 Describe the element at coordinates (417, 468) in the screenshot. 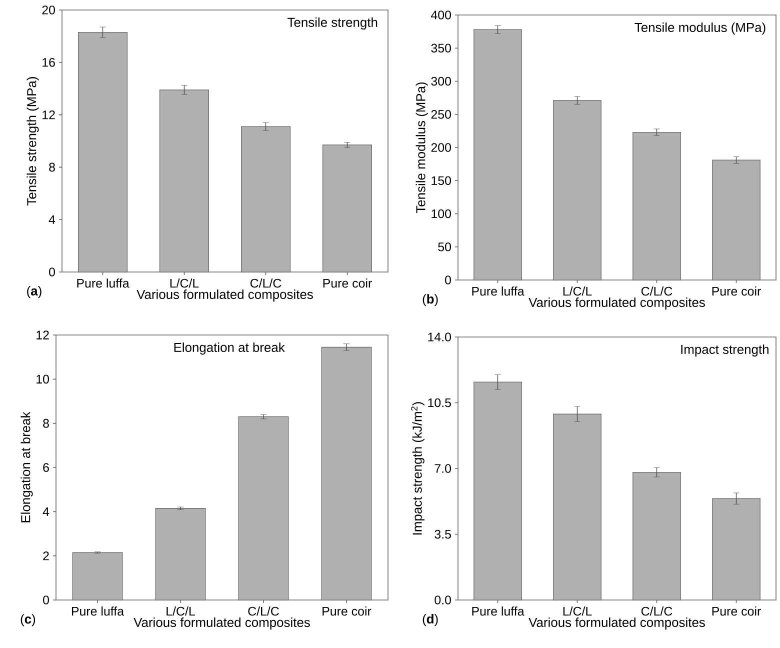

I see `y-axis-title: Impact strength (kJ/m$^{2}$)` at that location.